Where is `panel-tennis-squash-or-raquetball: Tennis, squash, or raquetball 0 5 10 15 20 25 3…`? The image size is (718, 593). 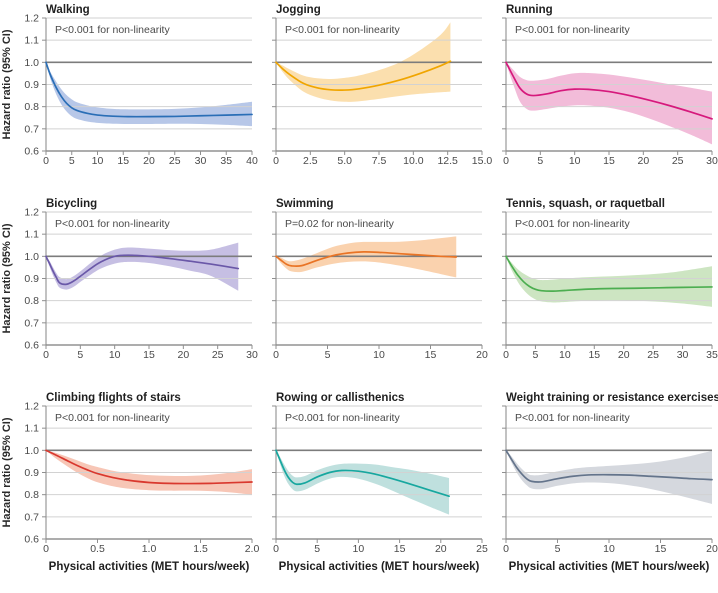 panel-tennis-squash-or-raquetball: Tennis, squash, or raquetball 0 5 10 15 20 25 3… is located at coordinates (610, 280).